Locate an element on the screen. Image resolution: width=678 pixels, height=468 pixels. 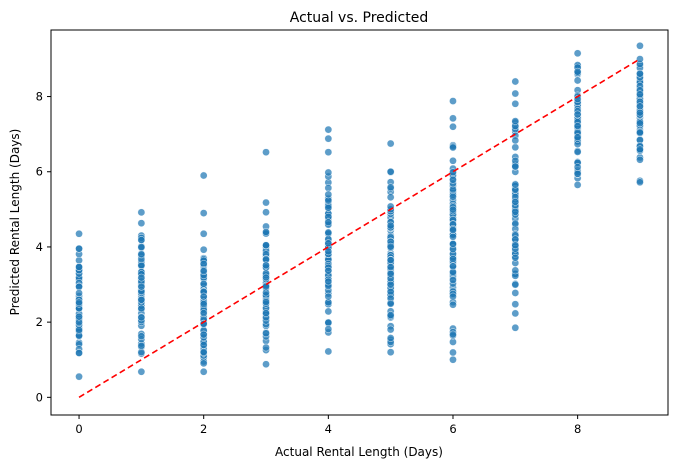
x-axis-label: Actual Rental Length (Days) is located at coordinates (359, 452).